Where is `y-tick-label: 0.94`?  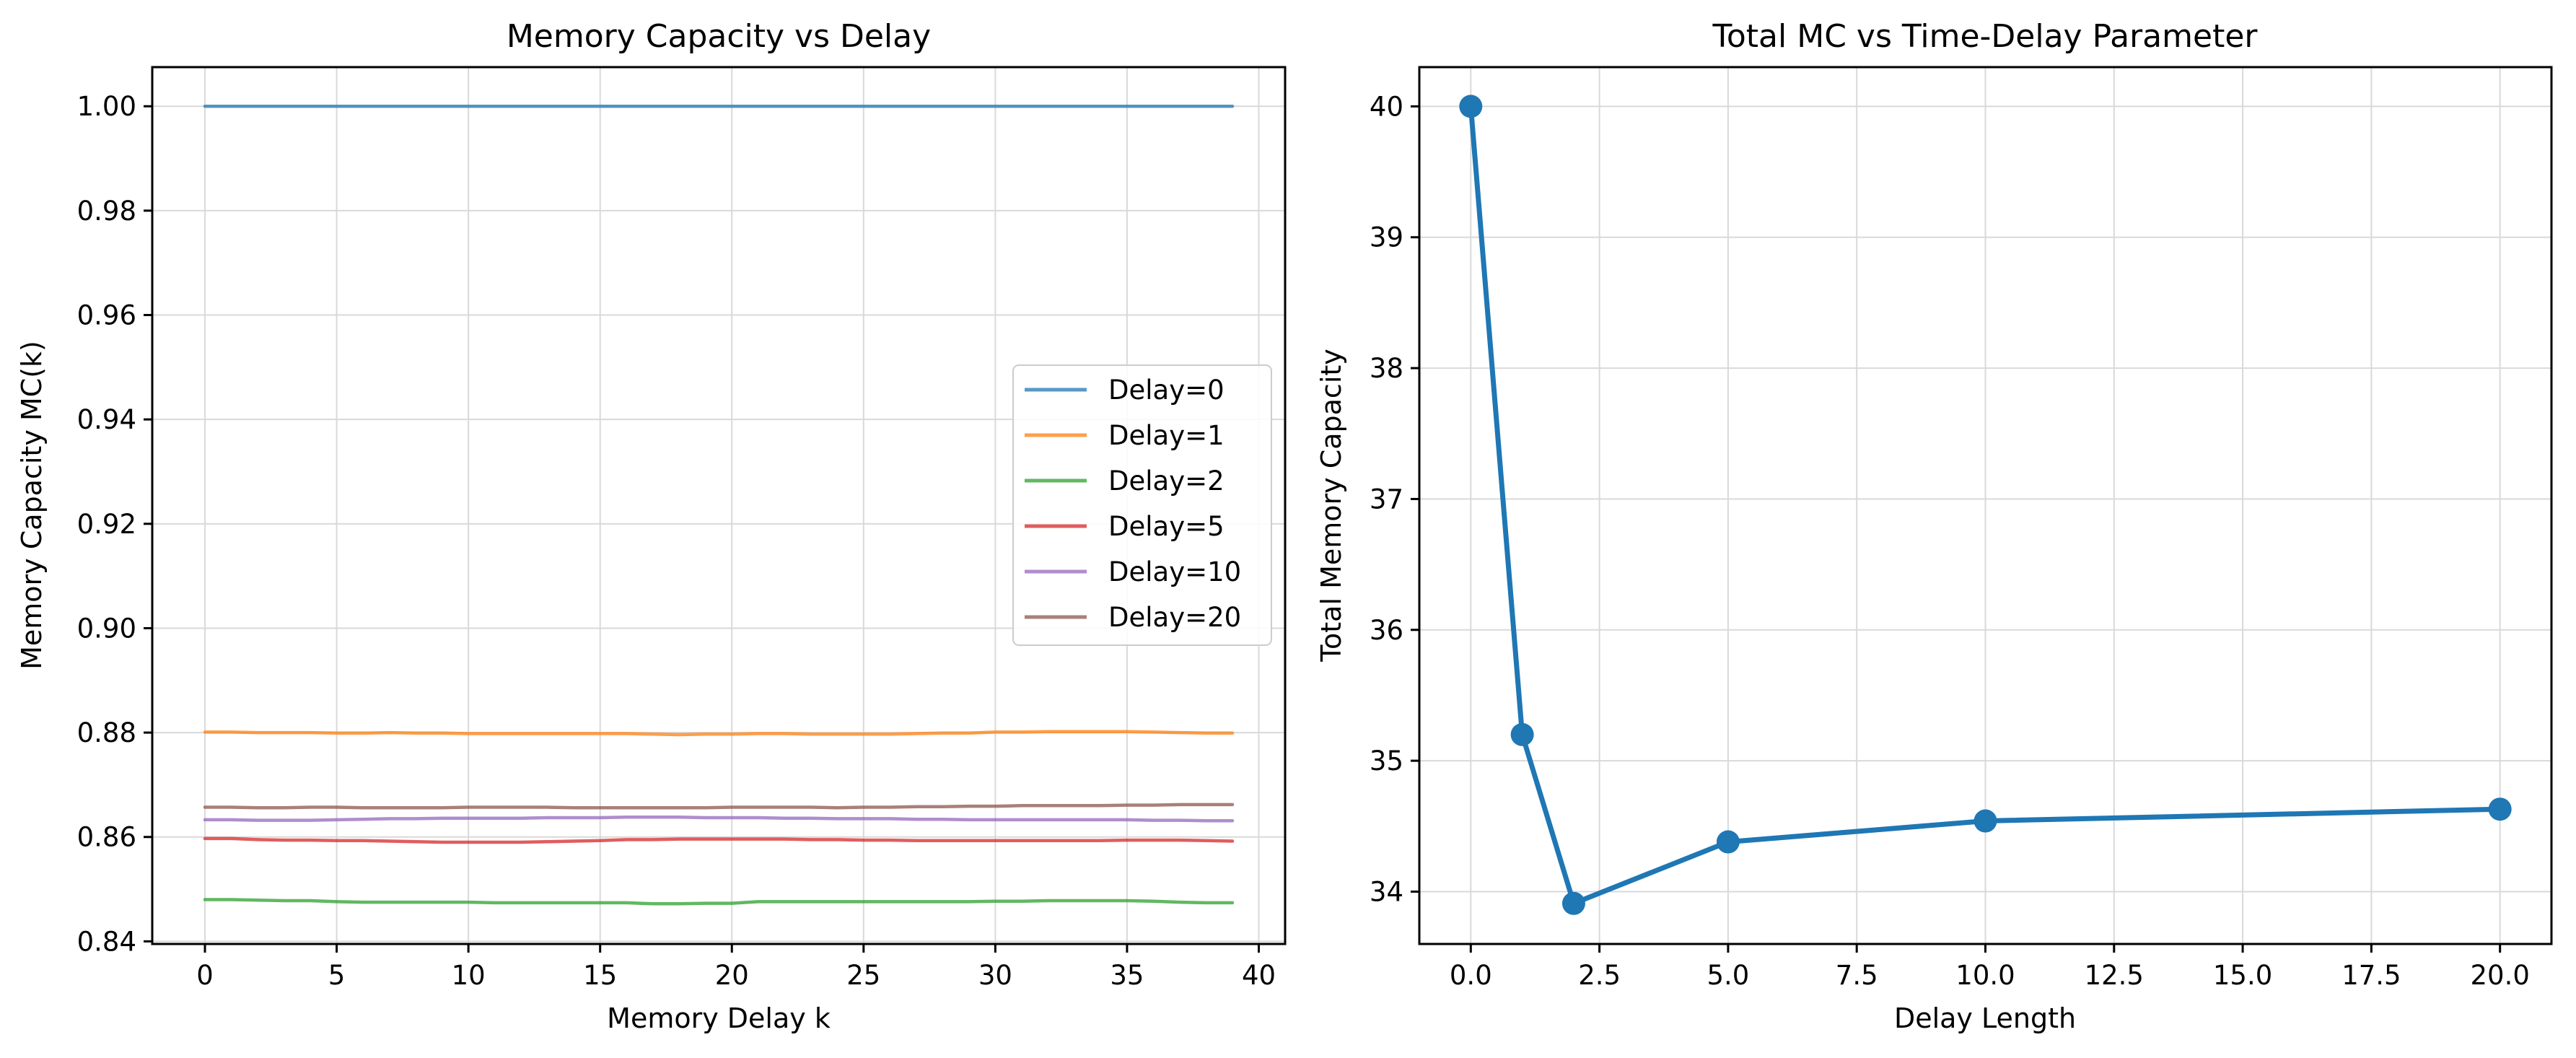 y-tick-label: 0.94 is located at coordinates (107, 419).